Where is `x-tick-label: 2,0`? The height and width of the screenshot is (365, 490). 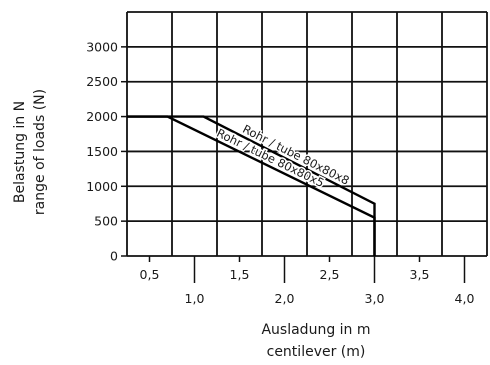
x-tick-label: 2,0 is located at coordinates (285, 298).